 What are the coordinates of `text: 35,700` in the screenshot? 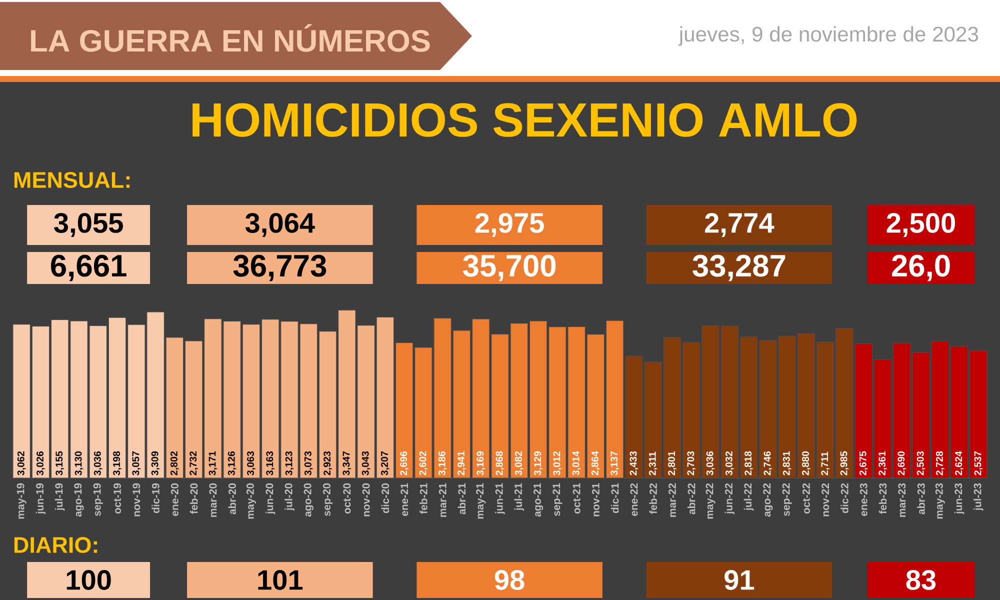 It's located at (509, 268).